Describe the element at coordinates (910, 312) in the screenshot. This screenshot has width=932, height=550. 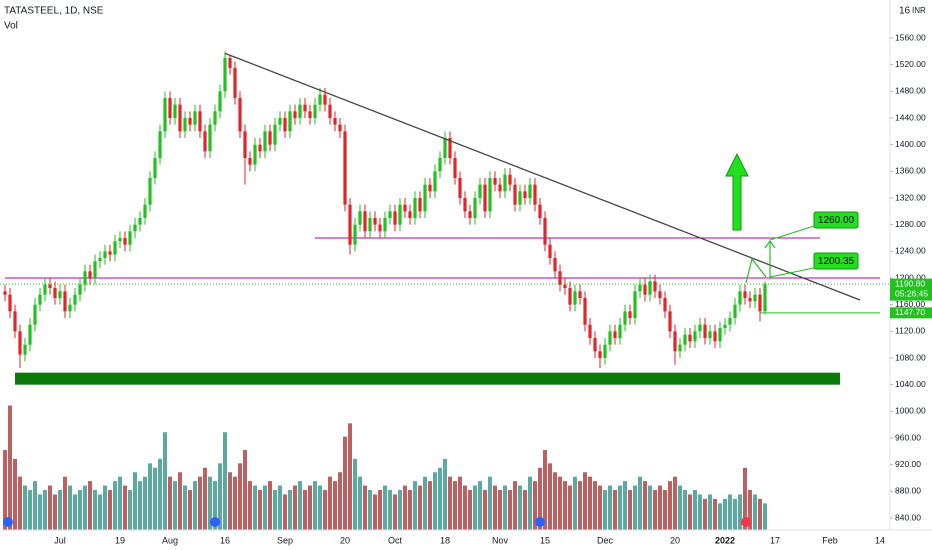
I see `price-tag-label: 1147.70` at that location.